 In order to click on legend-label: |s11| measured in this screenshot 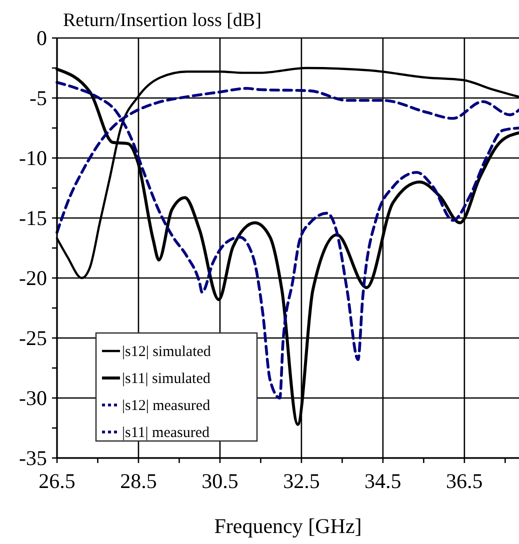, I will do `click(166, 433)`.